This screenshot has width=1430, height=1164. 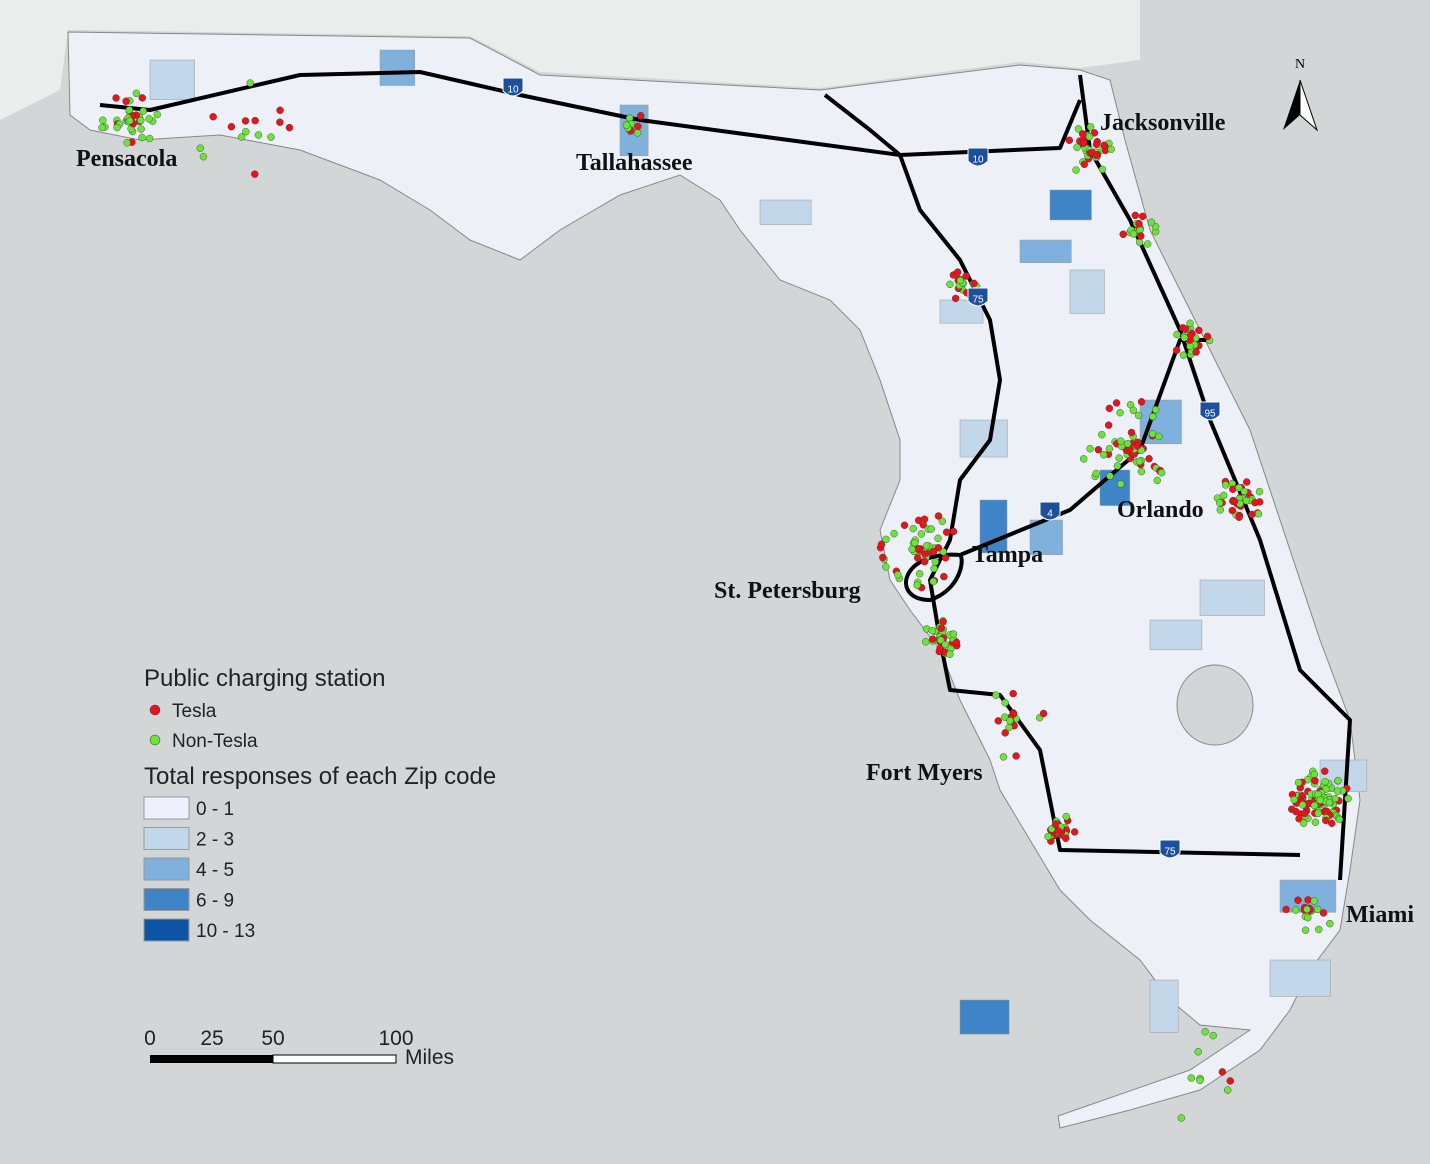 What do you see at coordinates (978, 300) in the screenshot?
I see `shield-label: 75` at bounding box center [978, 300].